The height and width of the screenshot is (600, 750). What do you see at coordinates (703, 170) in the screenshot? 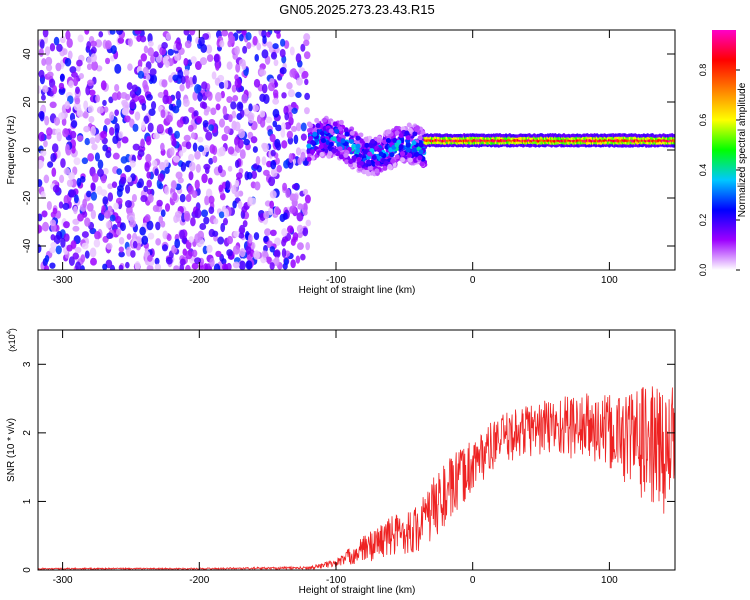
I see `colorbar-tick-label: 0.4` at bounding box center [703, 170].